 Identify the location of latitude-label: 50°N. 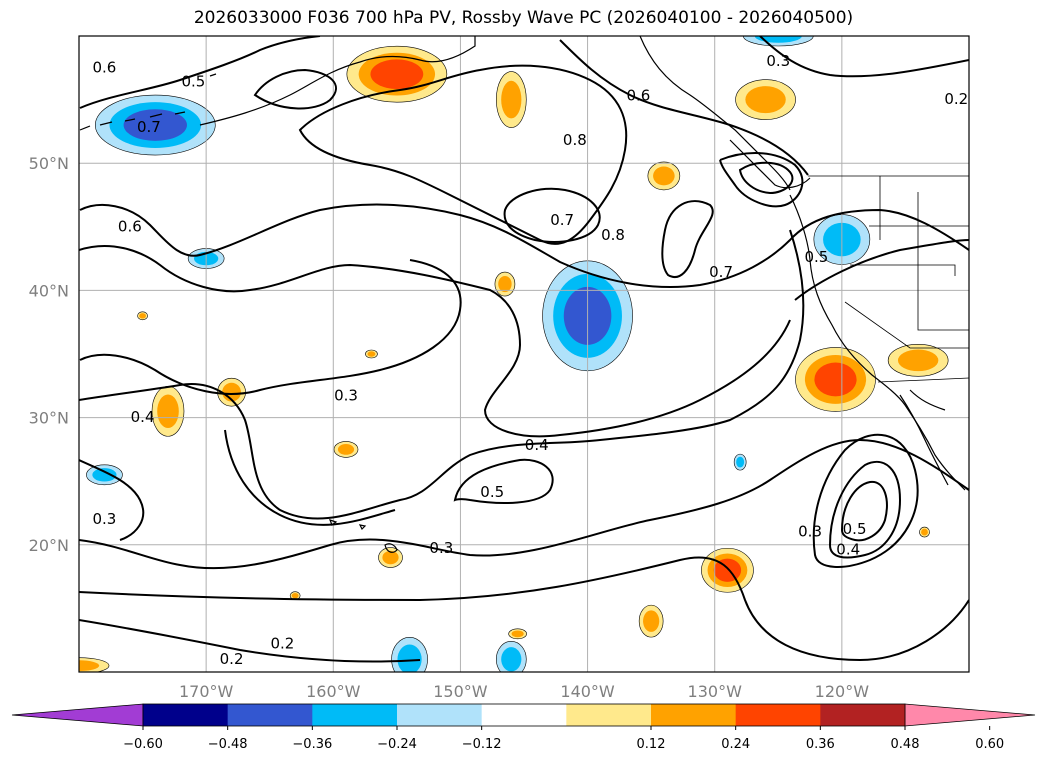
(49, 163).